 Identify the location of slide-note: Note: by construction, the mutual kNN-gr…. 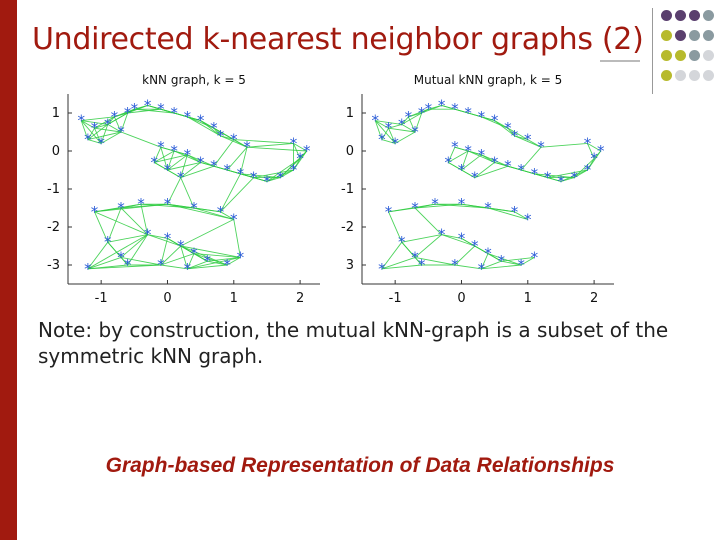
(353, 343).